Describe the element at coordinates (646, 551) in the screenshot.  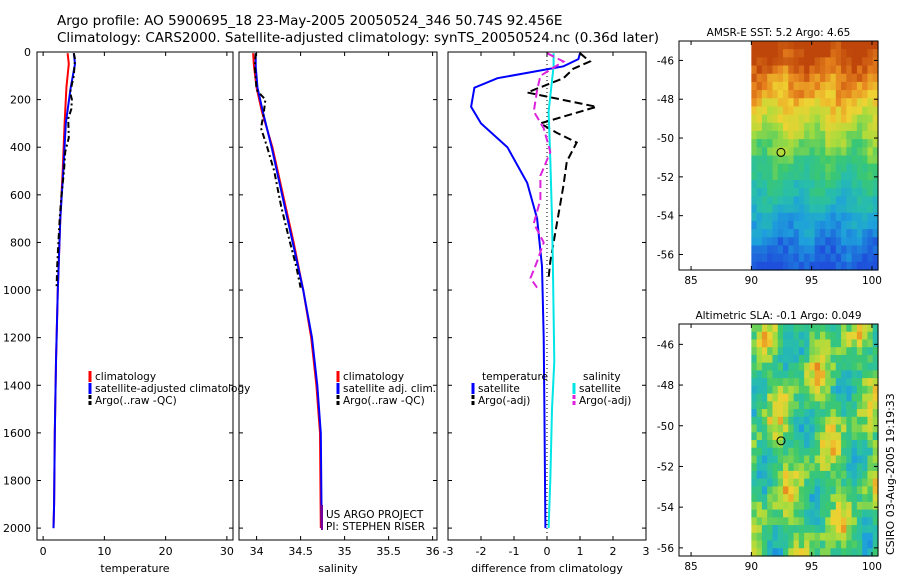
I see `x-tick-label: 3` at that location.